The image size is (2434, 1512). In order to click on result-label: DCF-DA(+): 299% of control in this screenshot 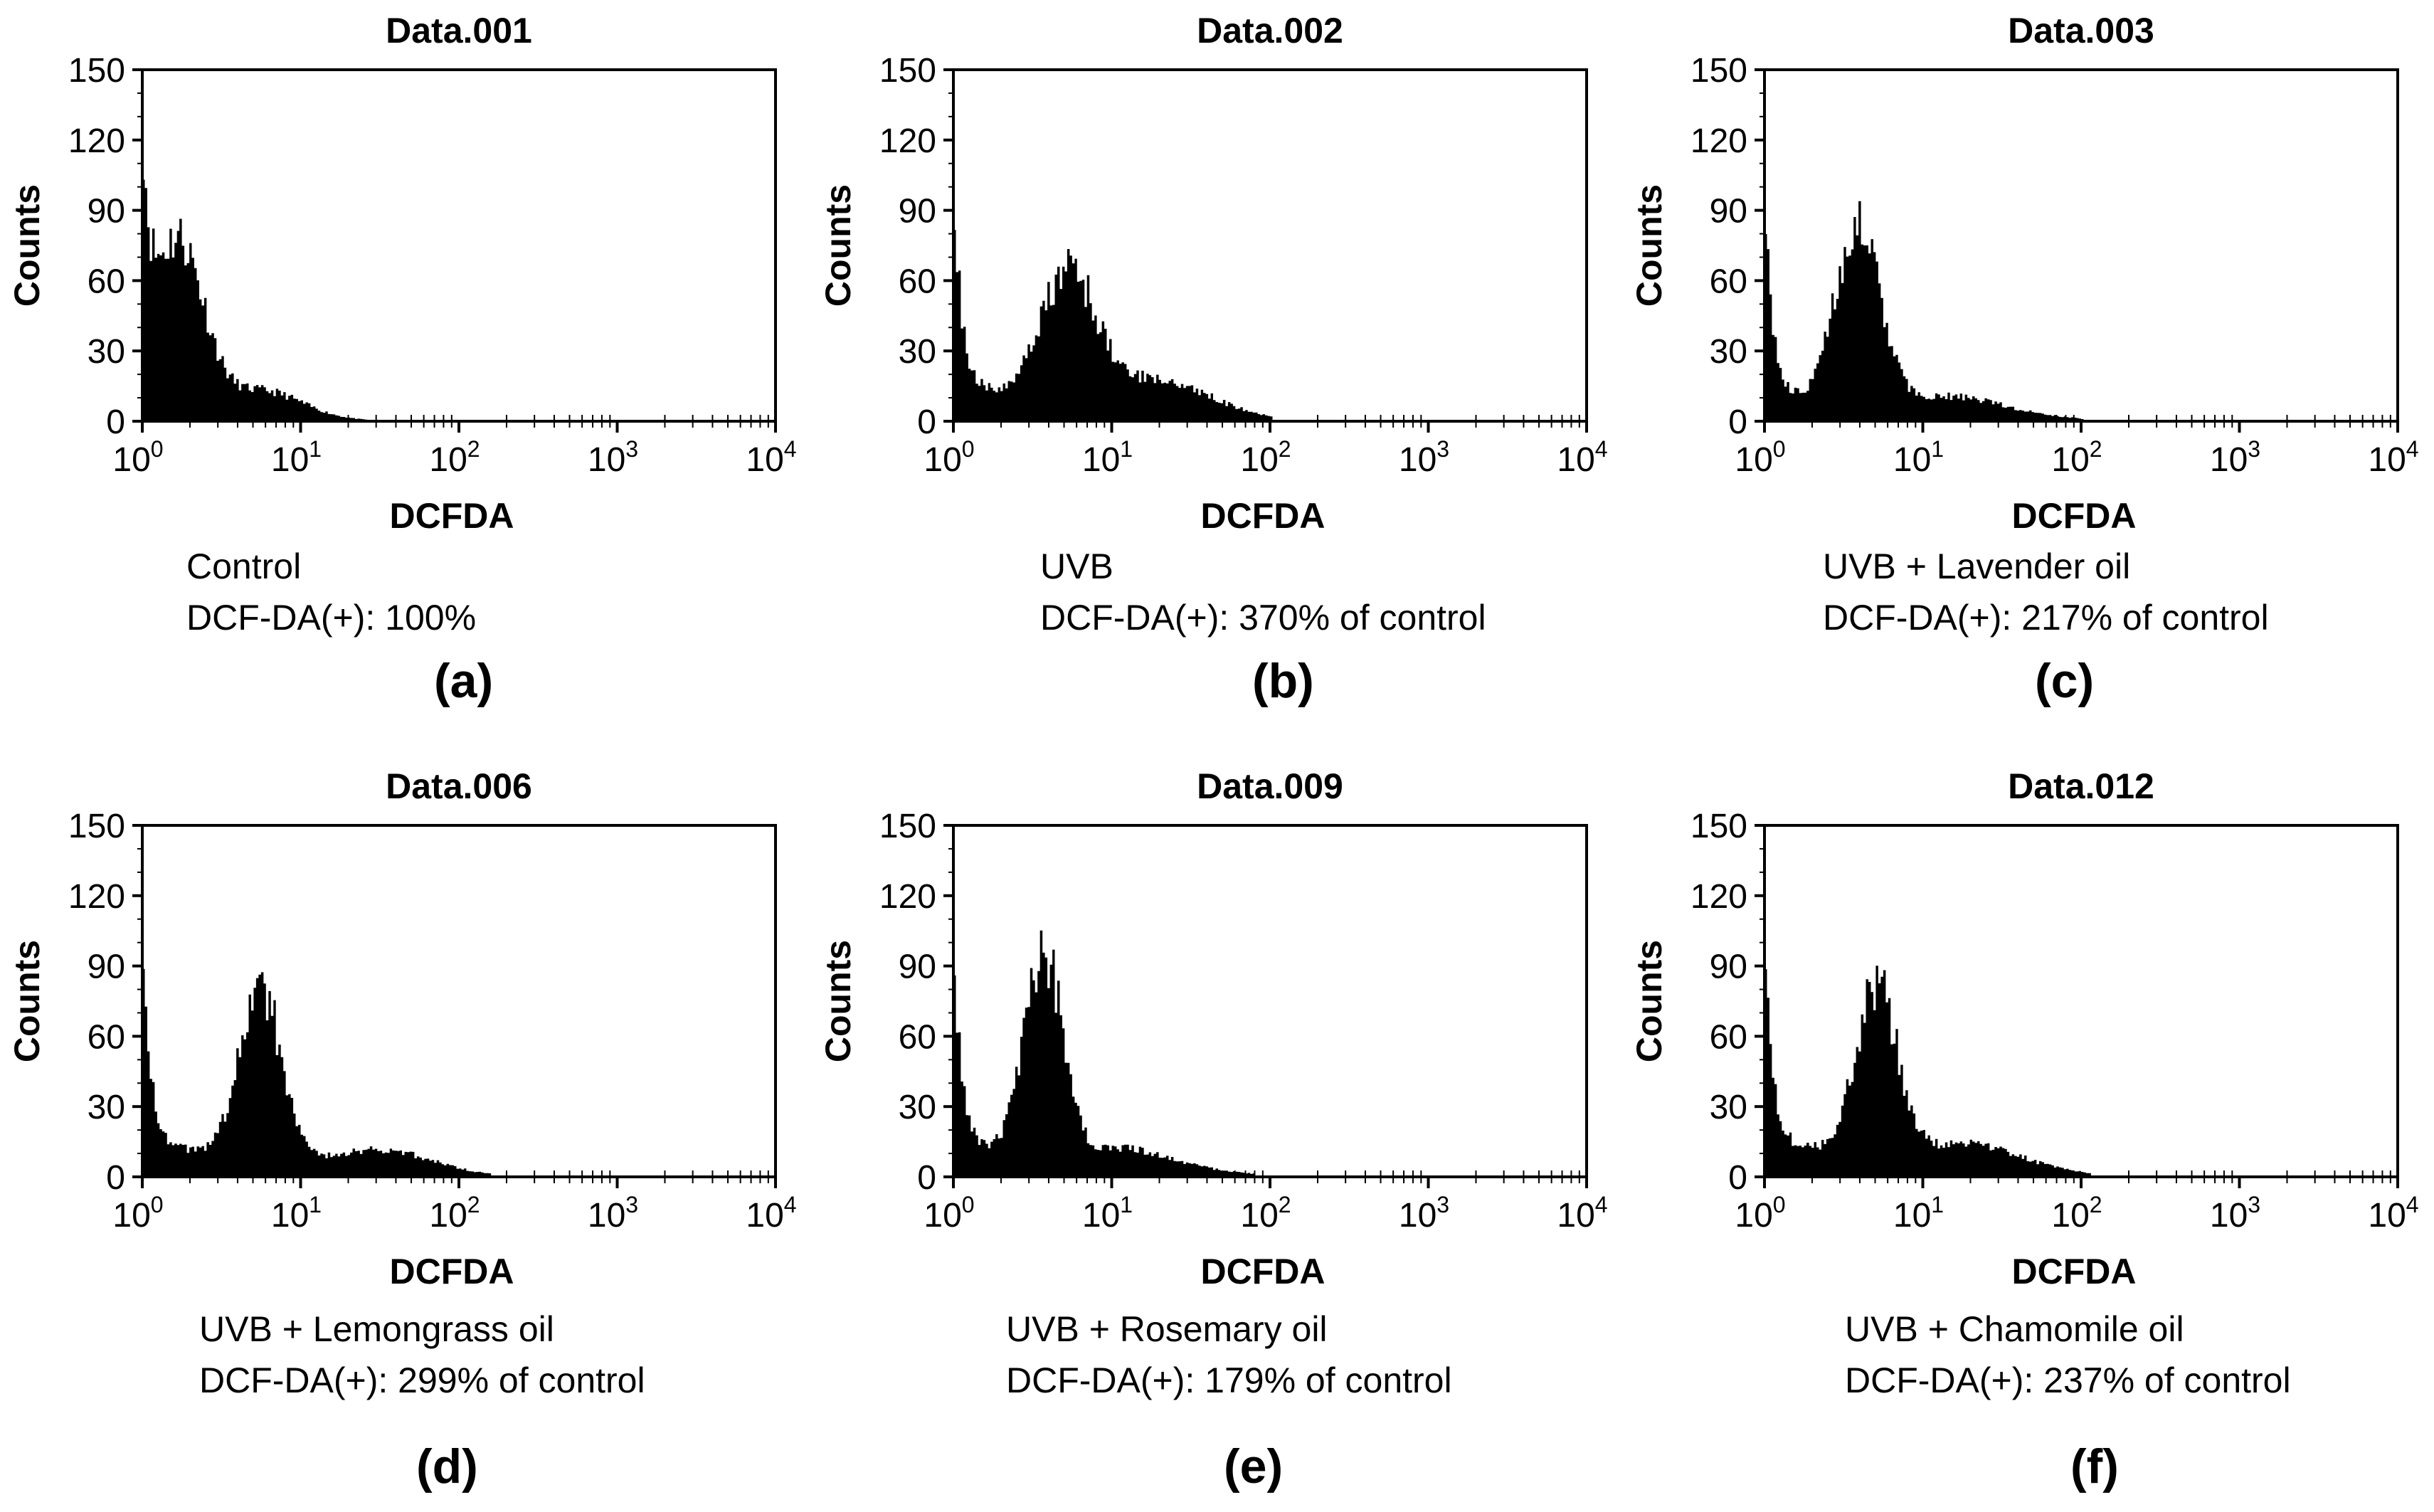, I will do `click(422, 1380)`.